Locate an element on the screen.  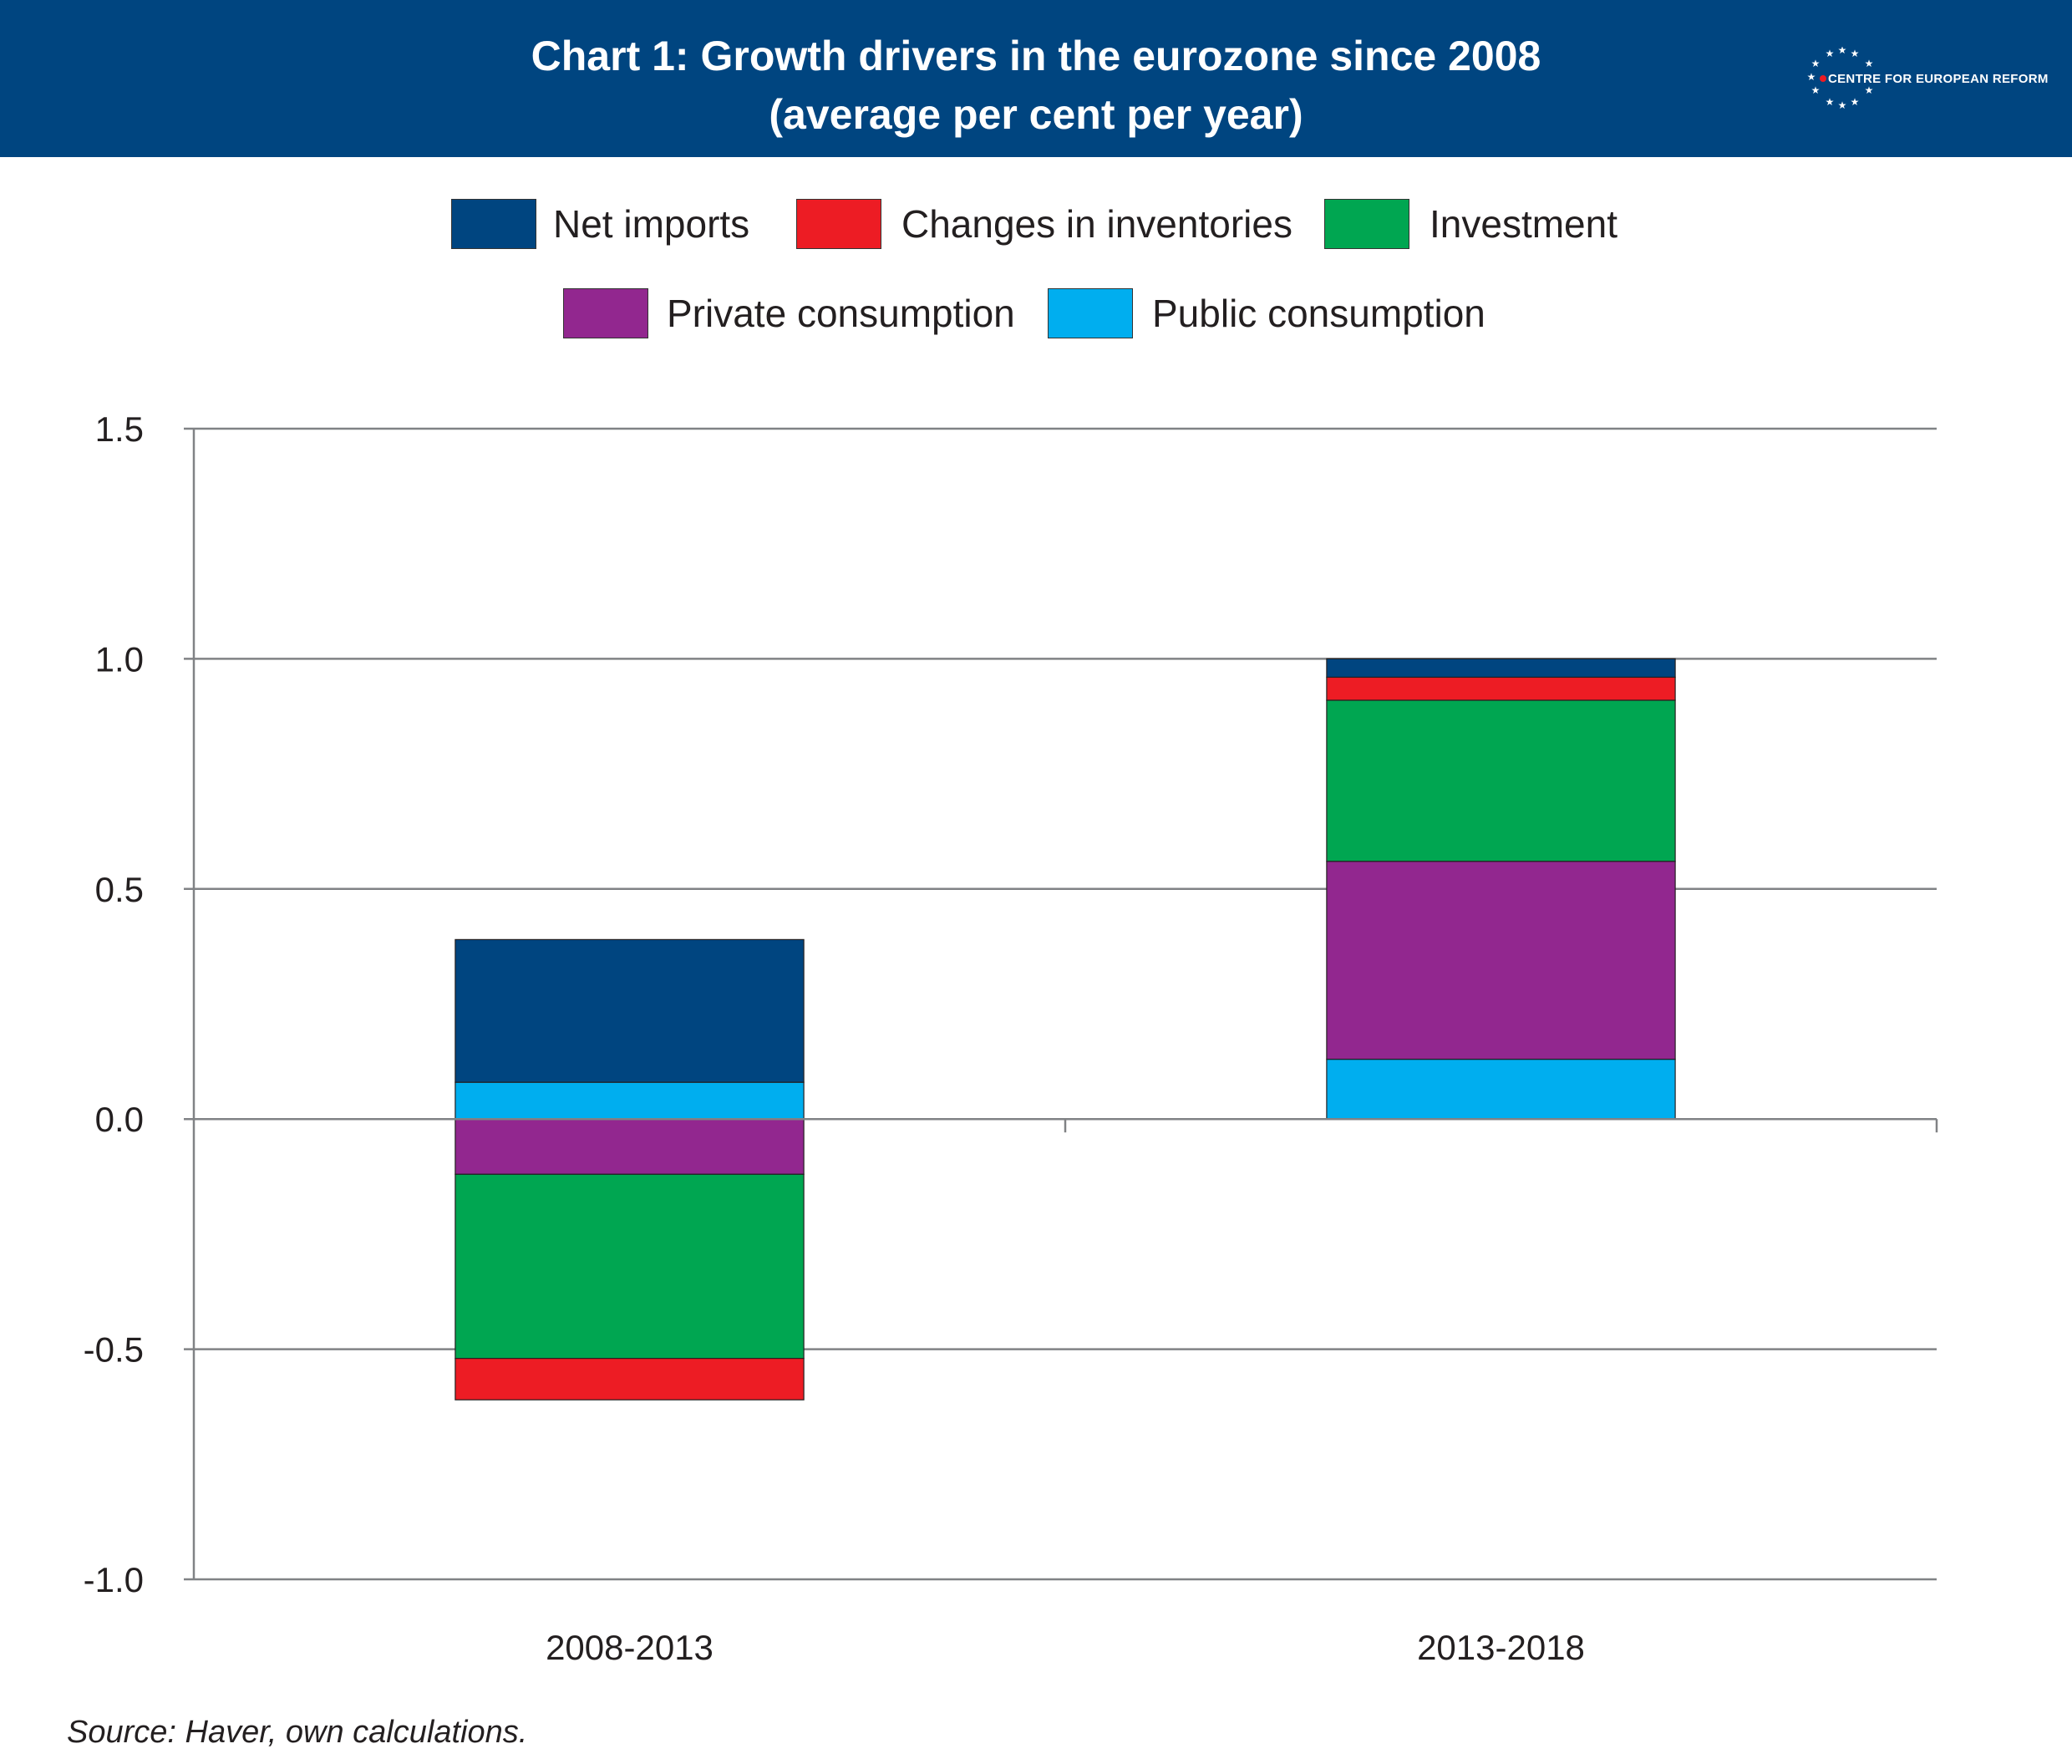
y-tick-label: 0.0 is located at coordinates (119, 1119).